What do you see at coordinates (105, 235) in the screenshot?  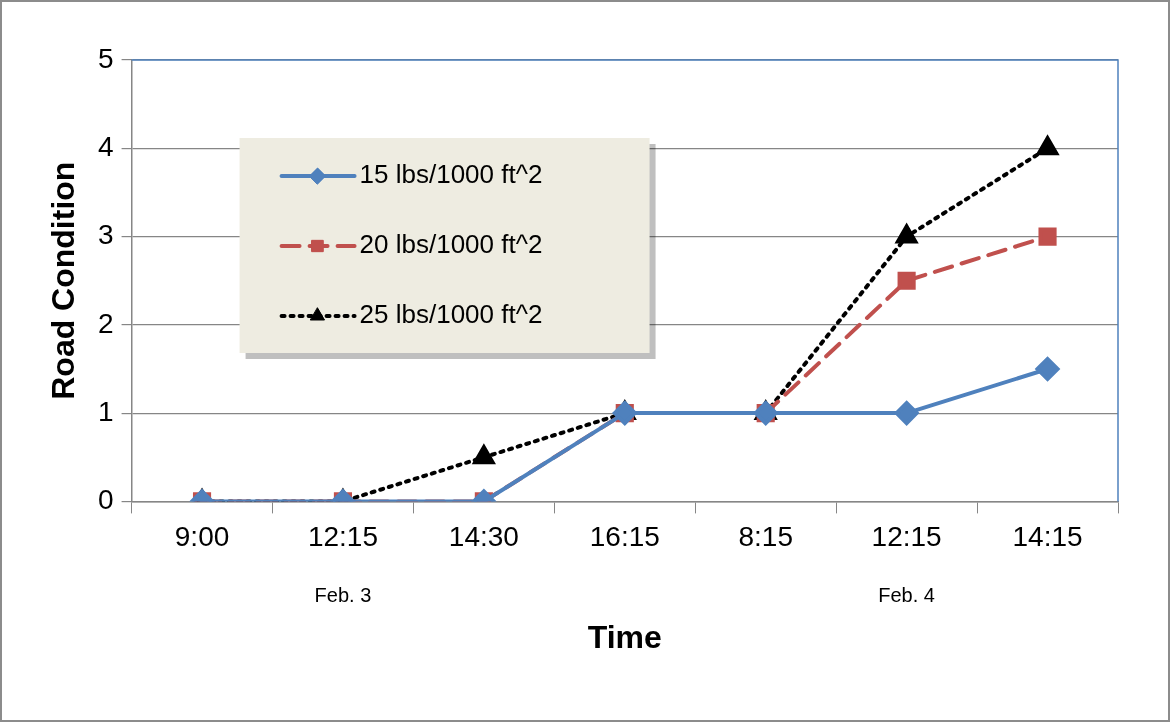 I see `y-tick-label: 3` at bounding box center [105, 235].